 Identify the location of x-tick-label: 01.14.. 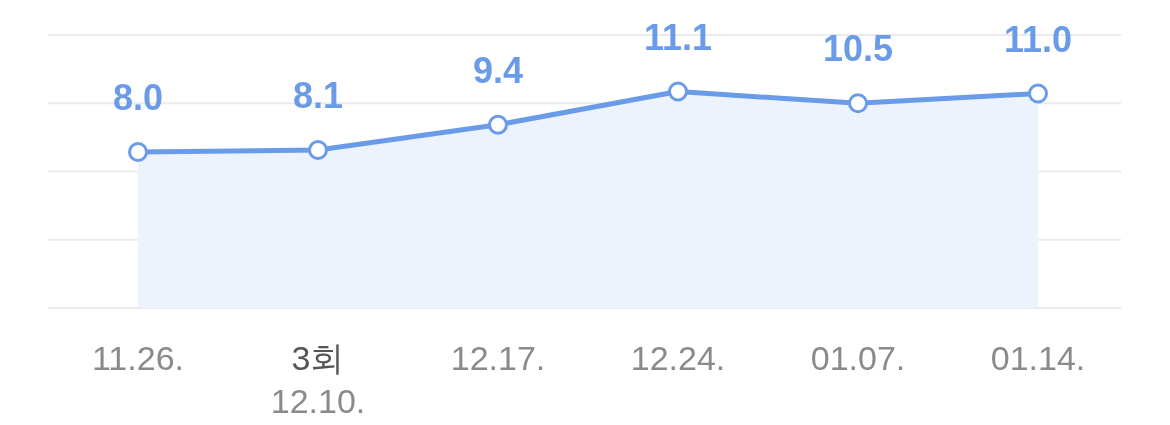
(1038, 358).